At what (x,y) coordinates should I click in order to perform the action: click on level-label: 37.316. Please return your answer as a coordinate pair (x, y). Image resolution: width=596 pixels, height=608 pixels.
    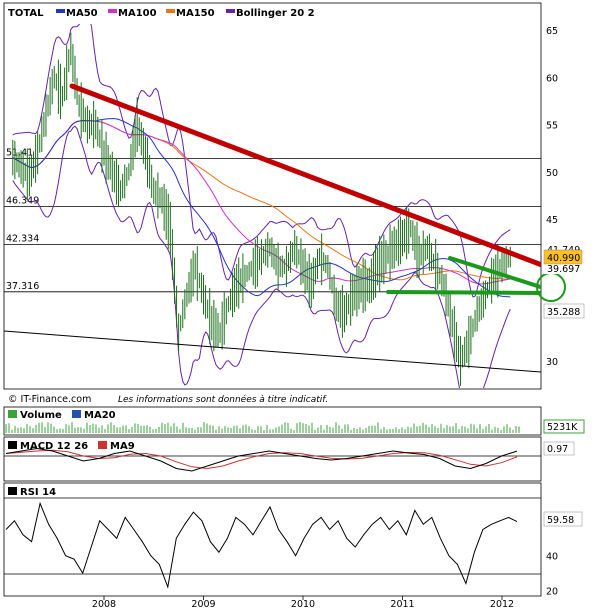
    Looking at the image, I should click on (22, 286).